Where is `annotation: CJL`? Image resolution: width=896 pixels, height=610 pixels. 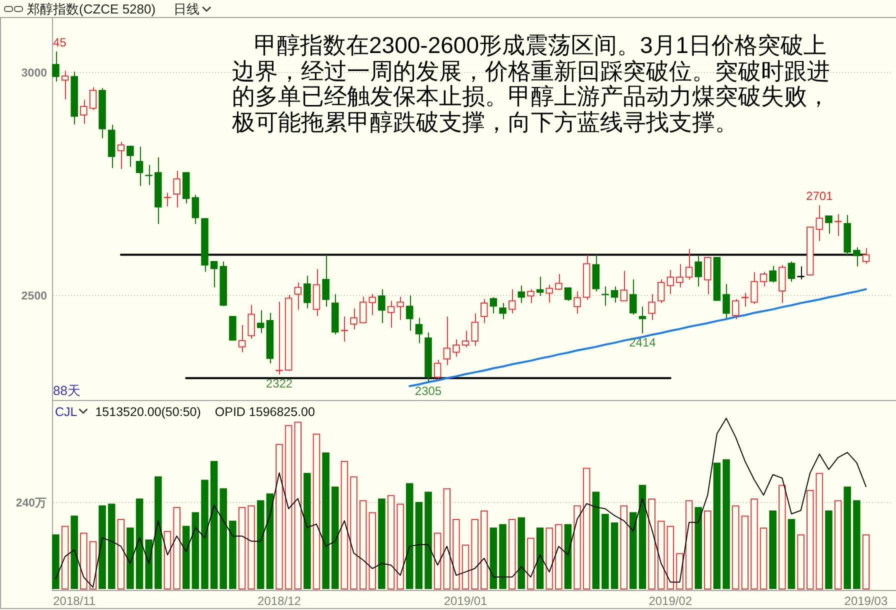
annotation: CJL is located at coordinates (66, 412).